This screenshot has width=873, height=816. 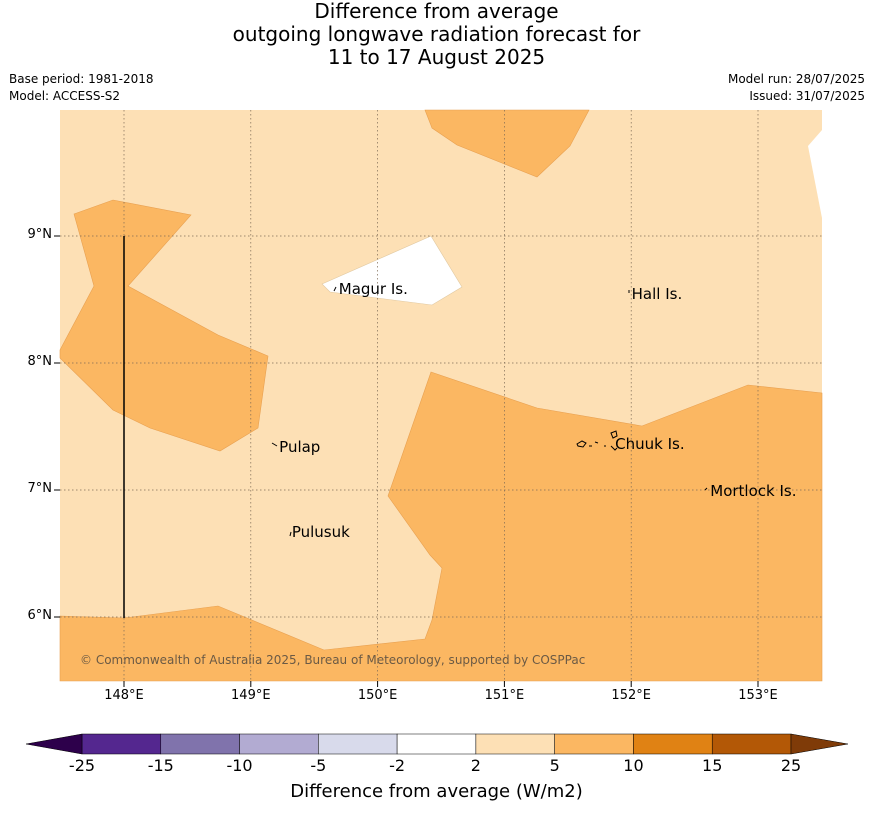 I want to click on longitude-label: 149°E, so click(x=251, y=695).